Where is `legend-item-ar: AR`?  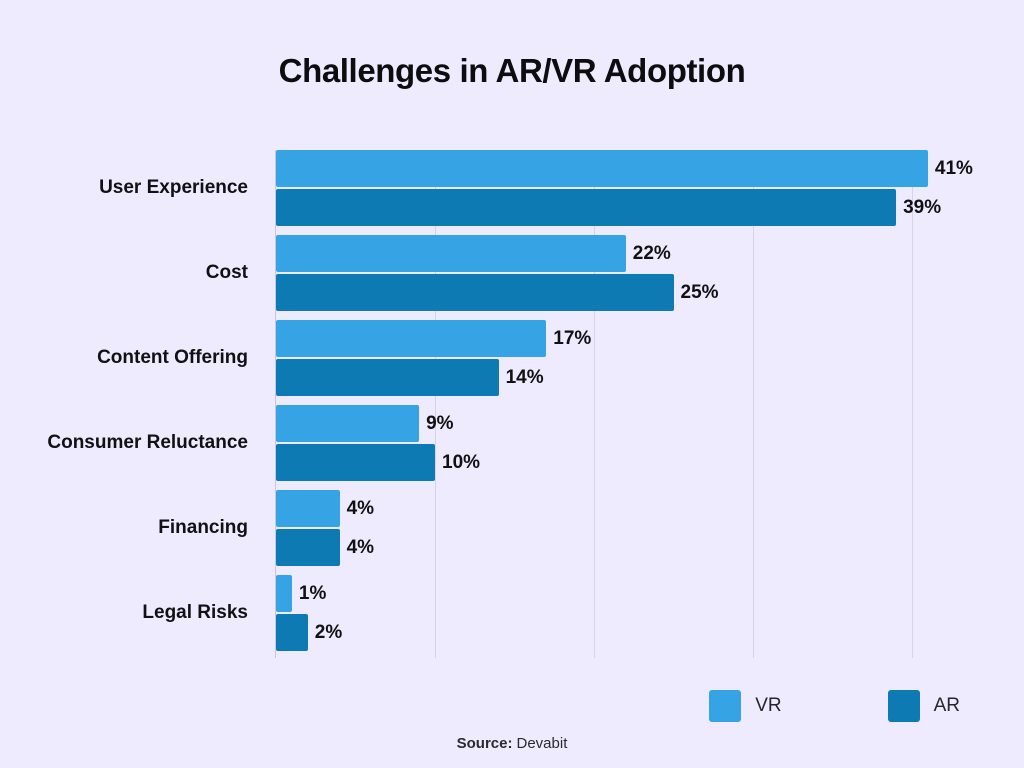
legend-item-ar: AR is located at coordinates (923, 706).